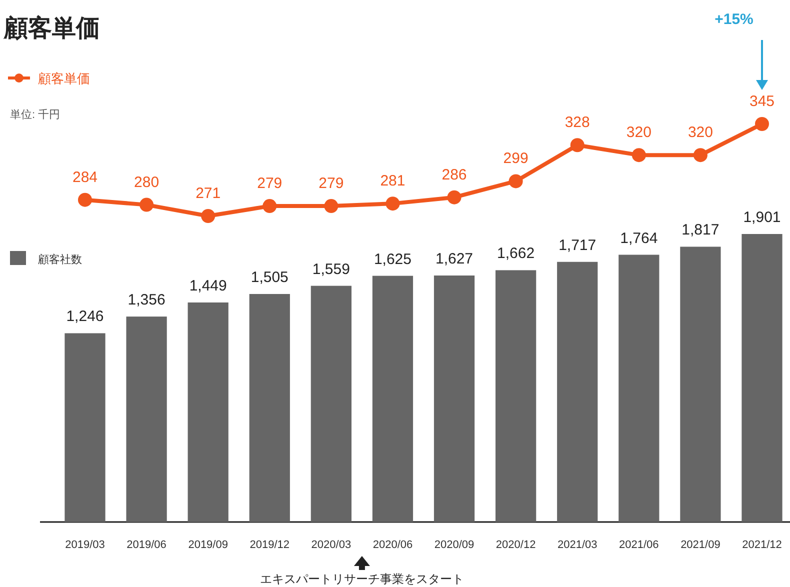 This screenshot has height=587, width=790. Describe the element at coordinates (85, 545) in the screenshot. I see `x-tick-label: 2019/03` at that location.